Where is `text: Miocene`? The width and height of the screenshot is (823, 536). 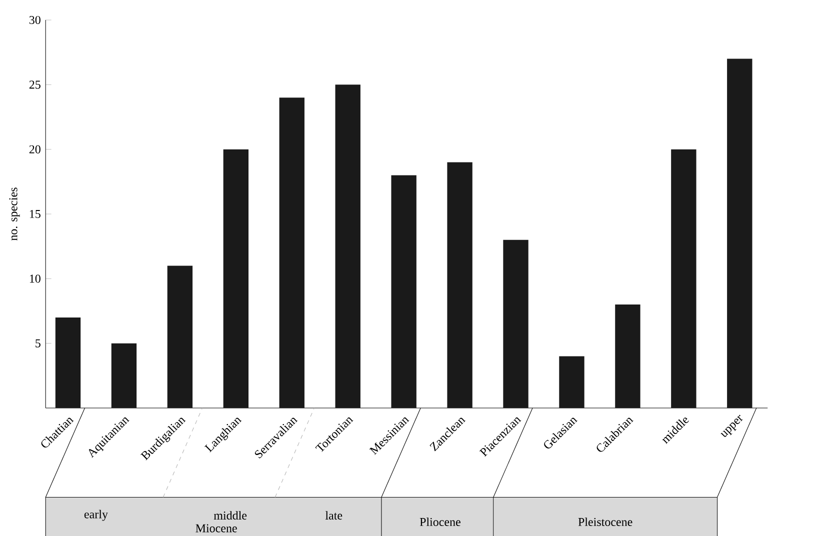 text: Miocene is located at coordinates (216, 528).